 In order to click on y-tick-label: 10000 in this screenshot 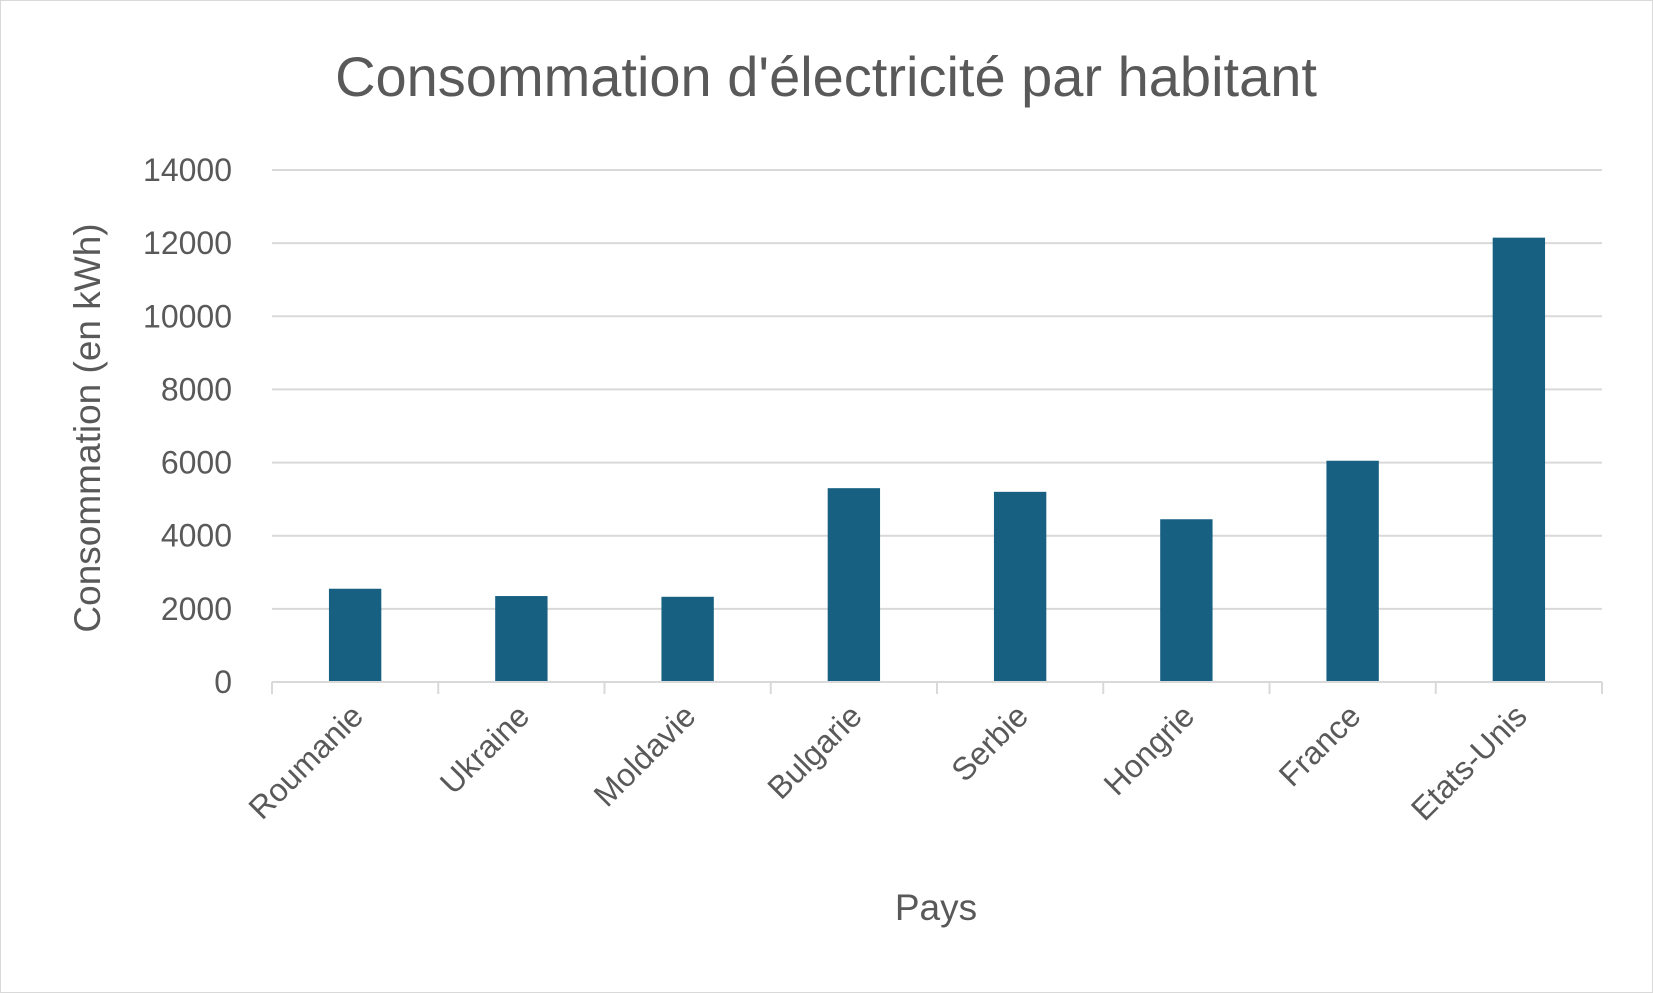, I will do `click(187, 316)`.